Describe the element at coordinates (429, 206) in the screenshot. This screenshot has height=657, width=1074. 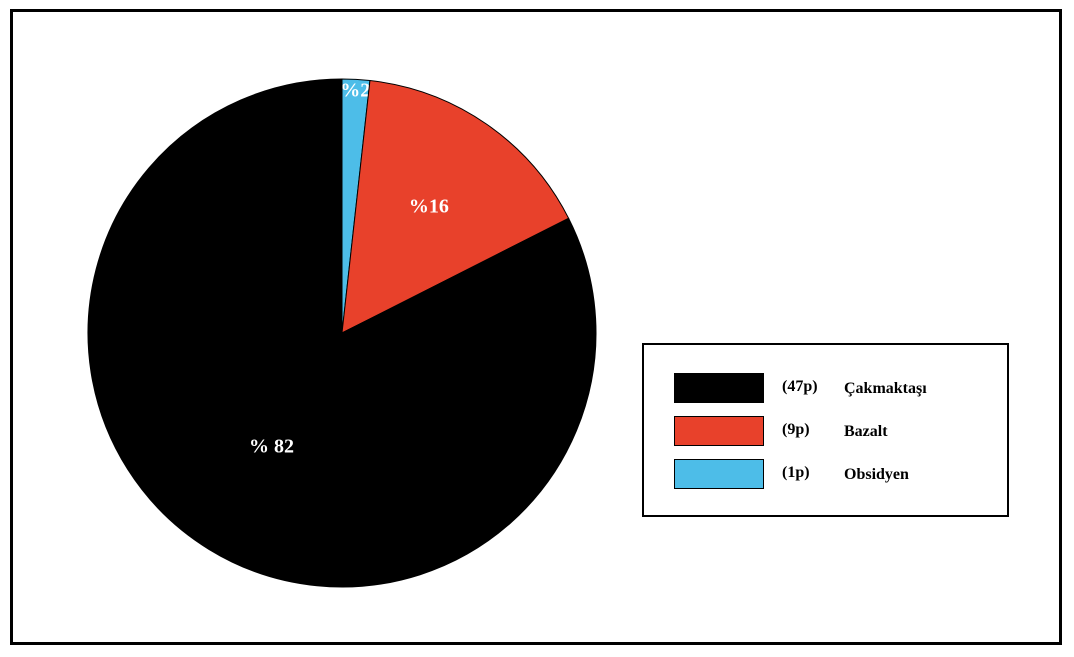
I see `slice-percent-label: %16` at that location.